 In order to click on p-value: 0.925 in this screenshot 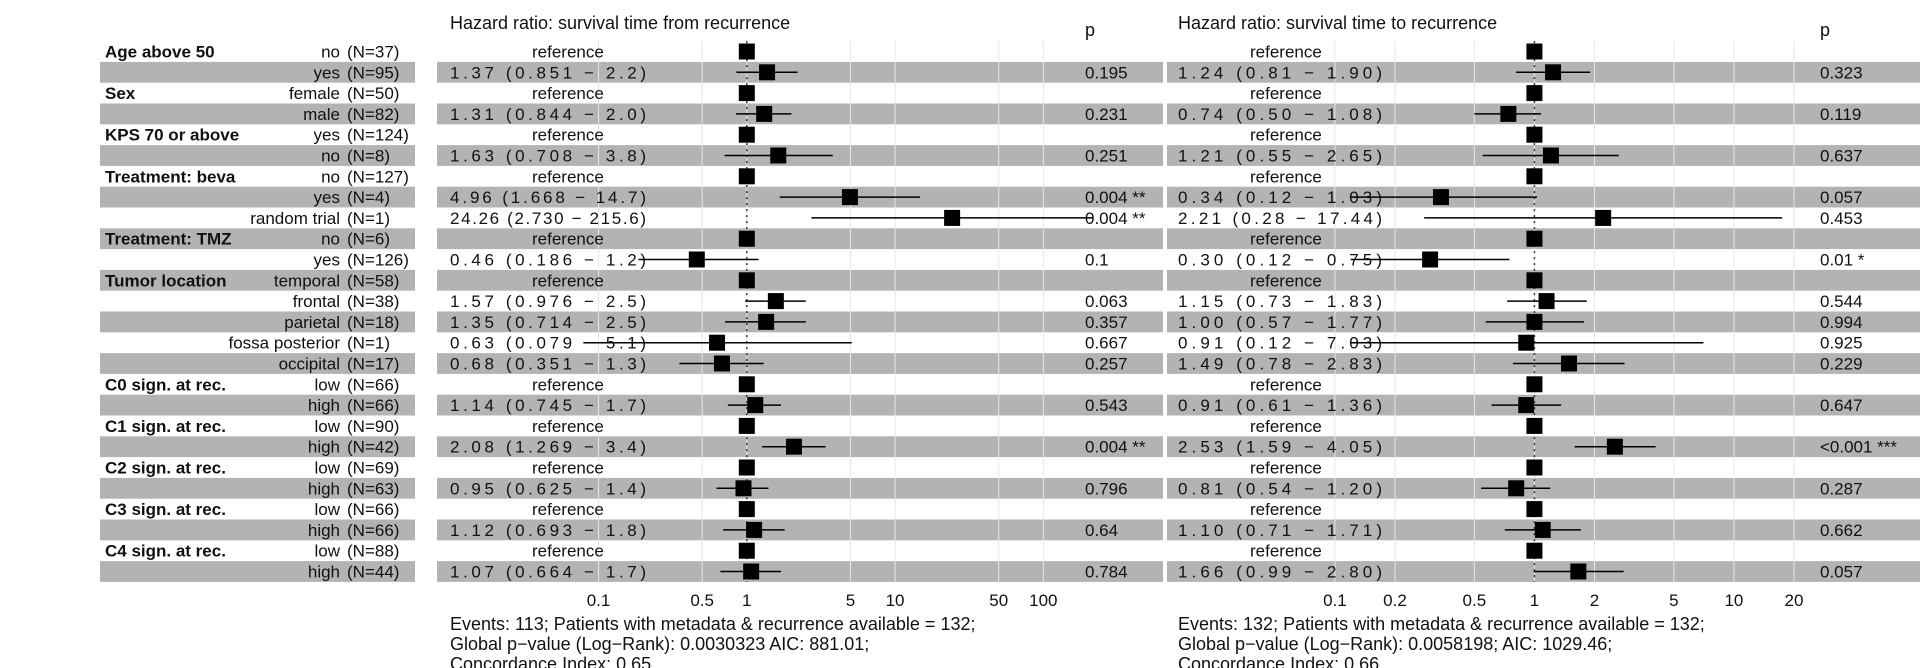, I will do `click(1841, 343)`.